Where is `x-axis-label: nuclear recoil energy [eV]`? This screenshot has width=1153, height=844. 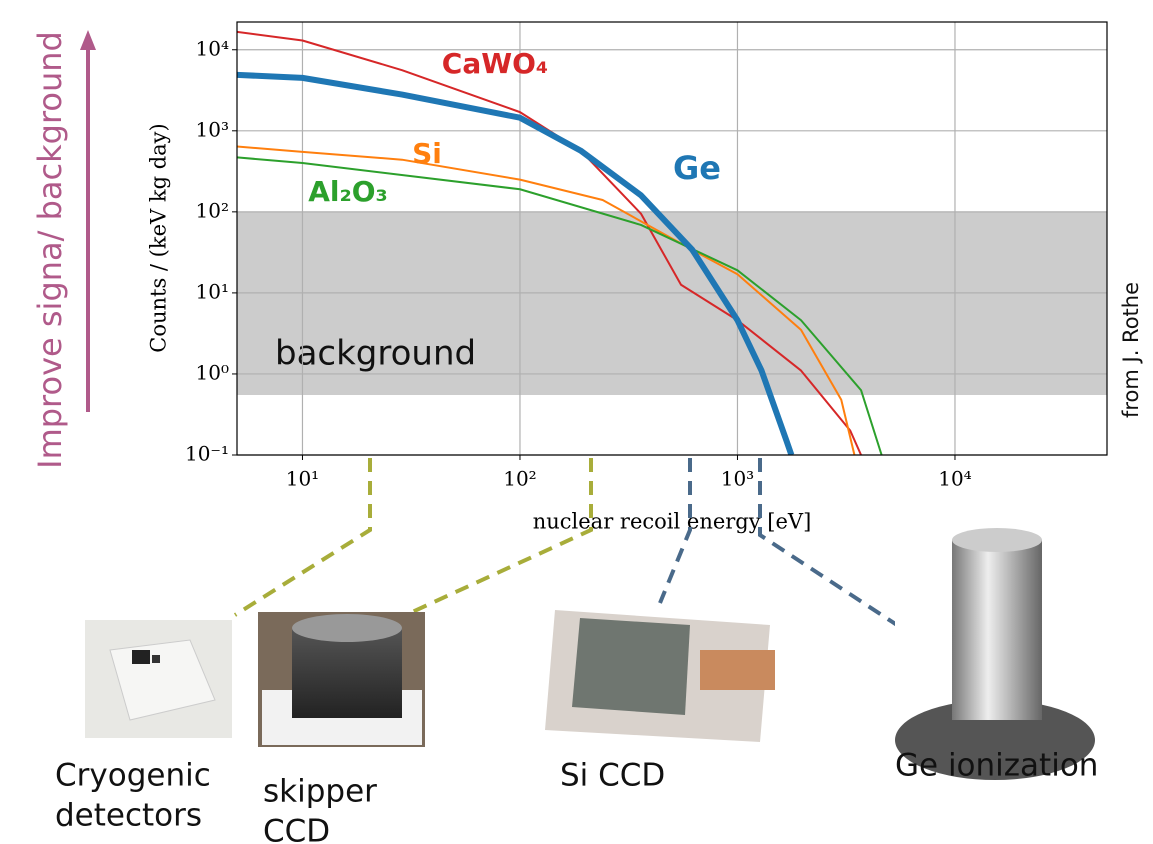
x-axis-label: nuclear recoil energy [eV] is located at coordinates (672, 522).